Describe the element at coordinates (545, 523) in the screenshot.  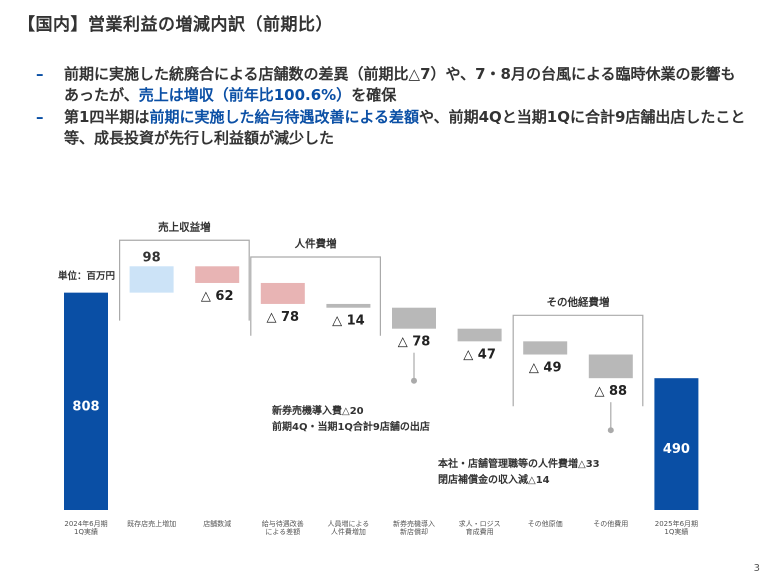
I see `category-label-7: その他原価` at that location.